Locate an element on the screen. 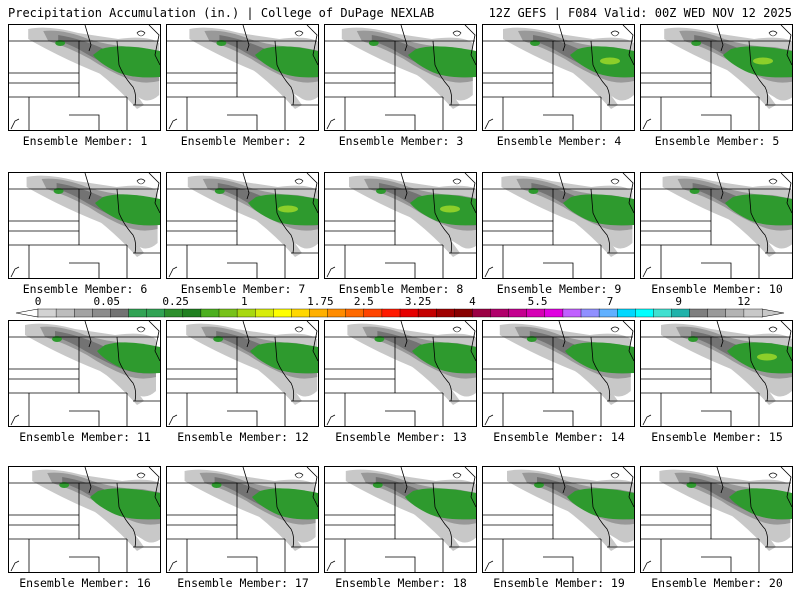  ensemble-member-label: Ensemble Member: 5 is located at coordinates (717, 141).